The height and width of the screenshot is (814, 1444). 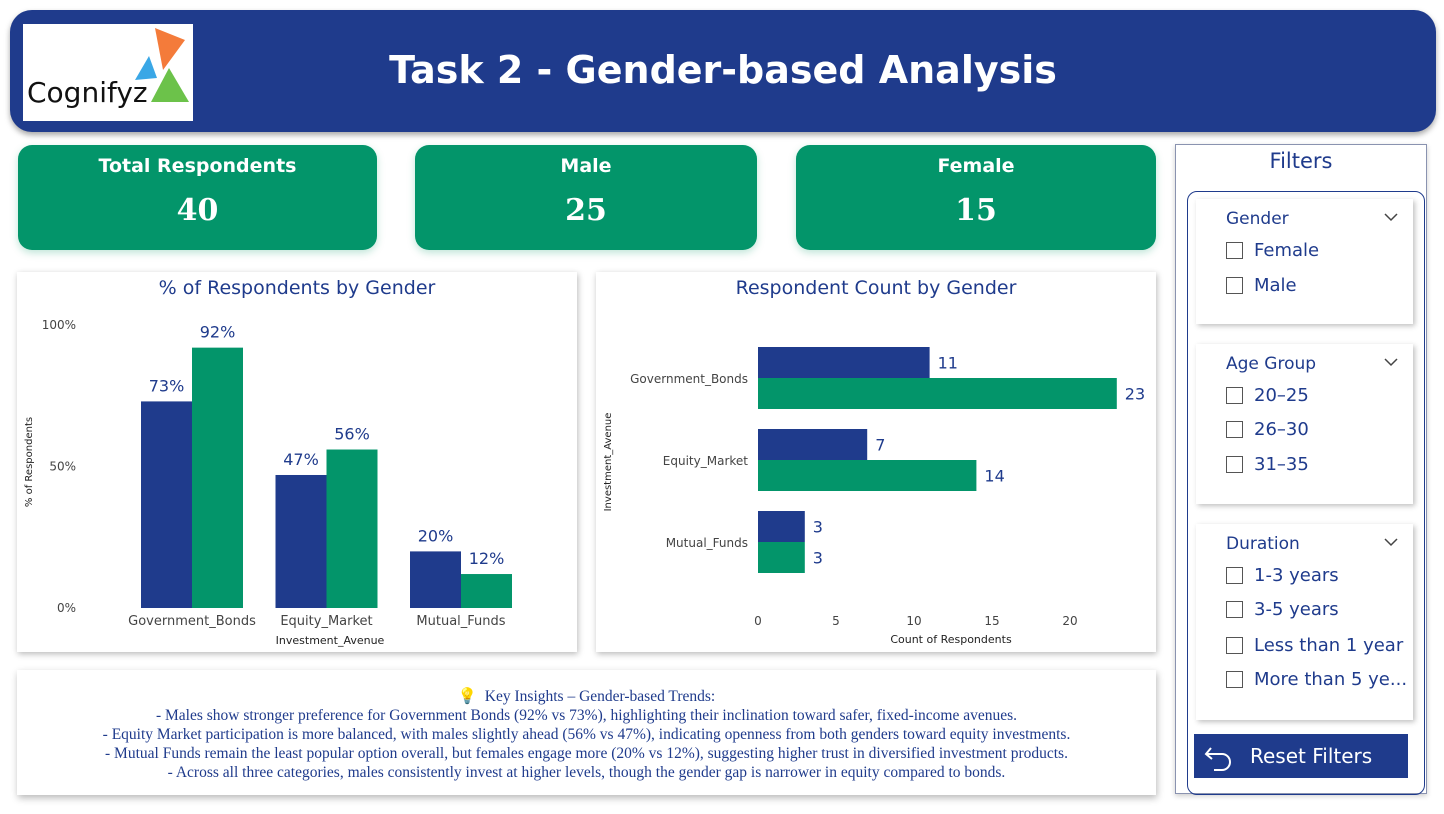 I want to click on slicer-gender: Gender Female Male, so click(x=1304, y=261).